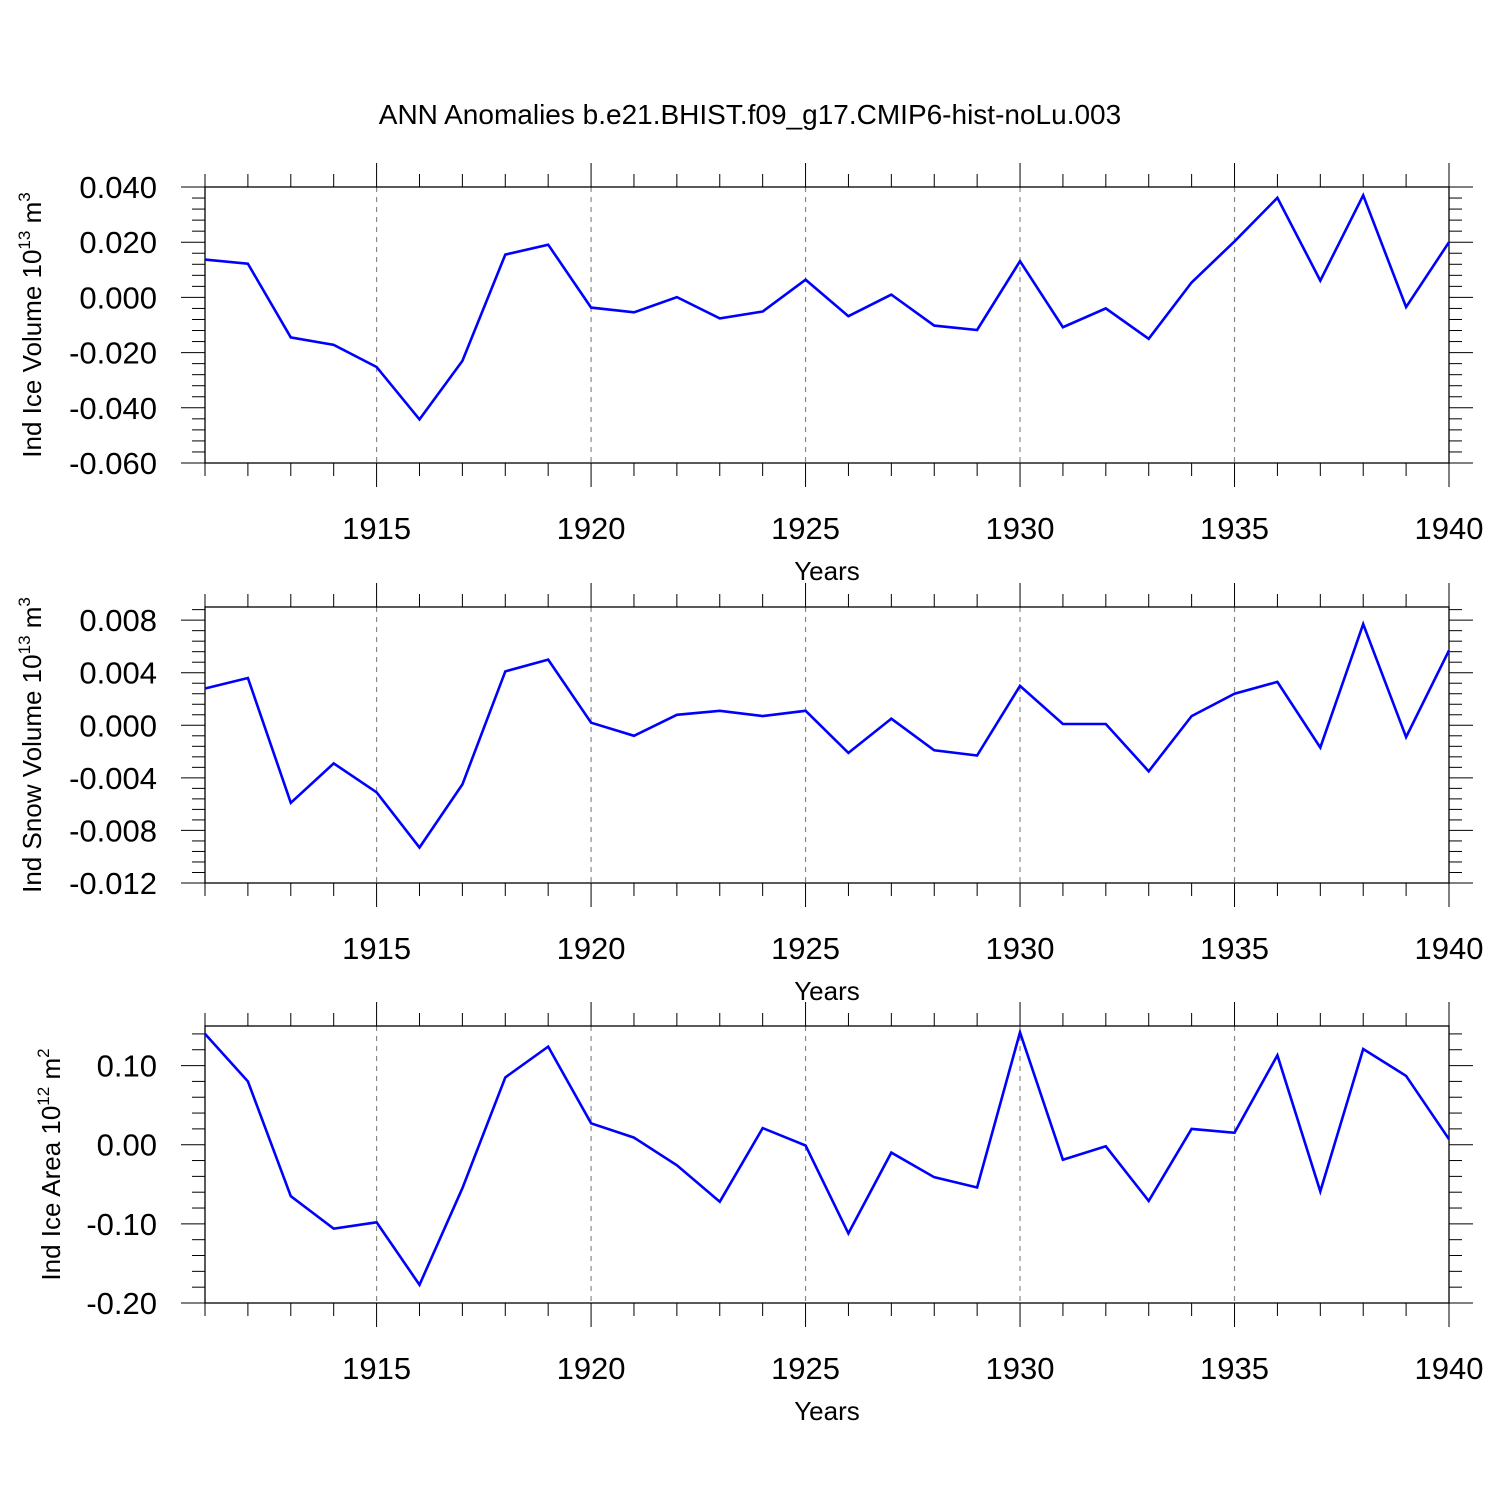 The width and height of the screenshot is (1500, 1500). What do you see at coordinates (127, 1145) in the screenshot?
I see `y-tick-label: 0.00` at bounding box center [127, 1145].